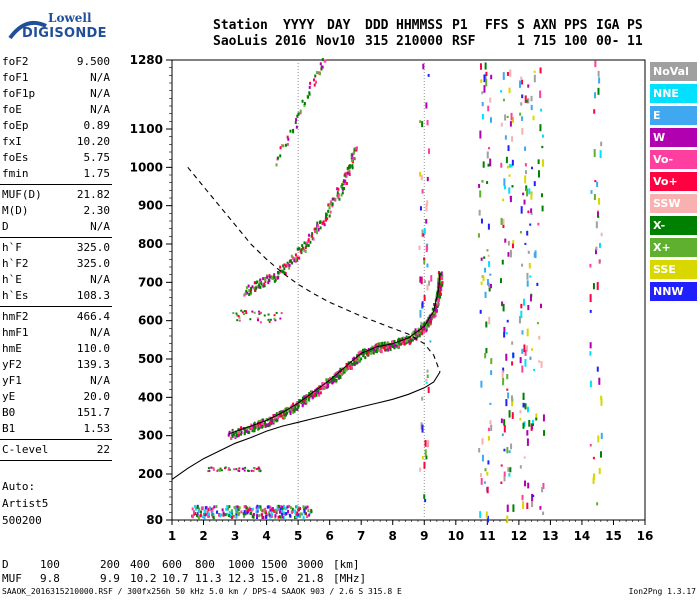 This screenshot has width=700, height=600. Describe the element at coordinates (329, 536) in the screenshot. I see `x-tick-label: 6` at that location.